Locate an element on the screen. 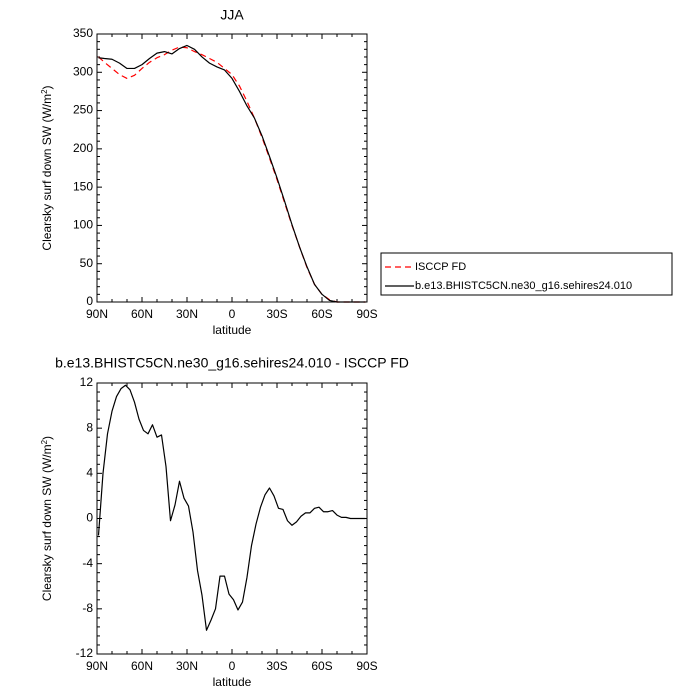  y-tick-label: 250 is located at coordinates (83, 110).